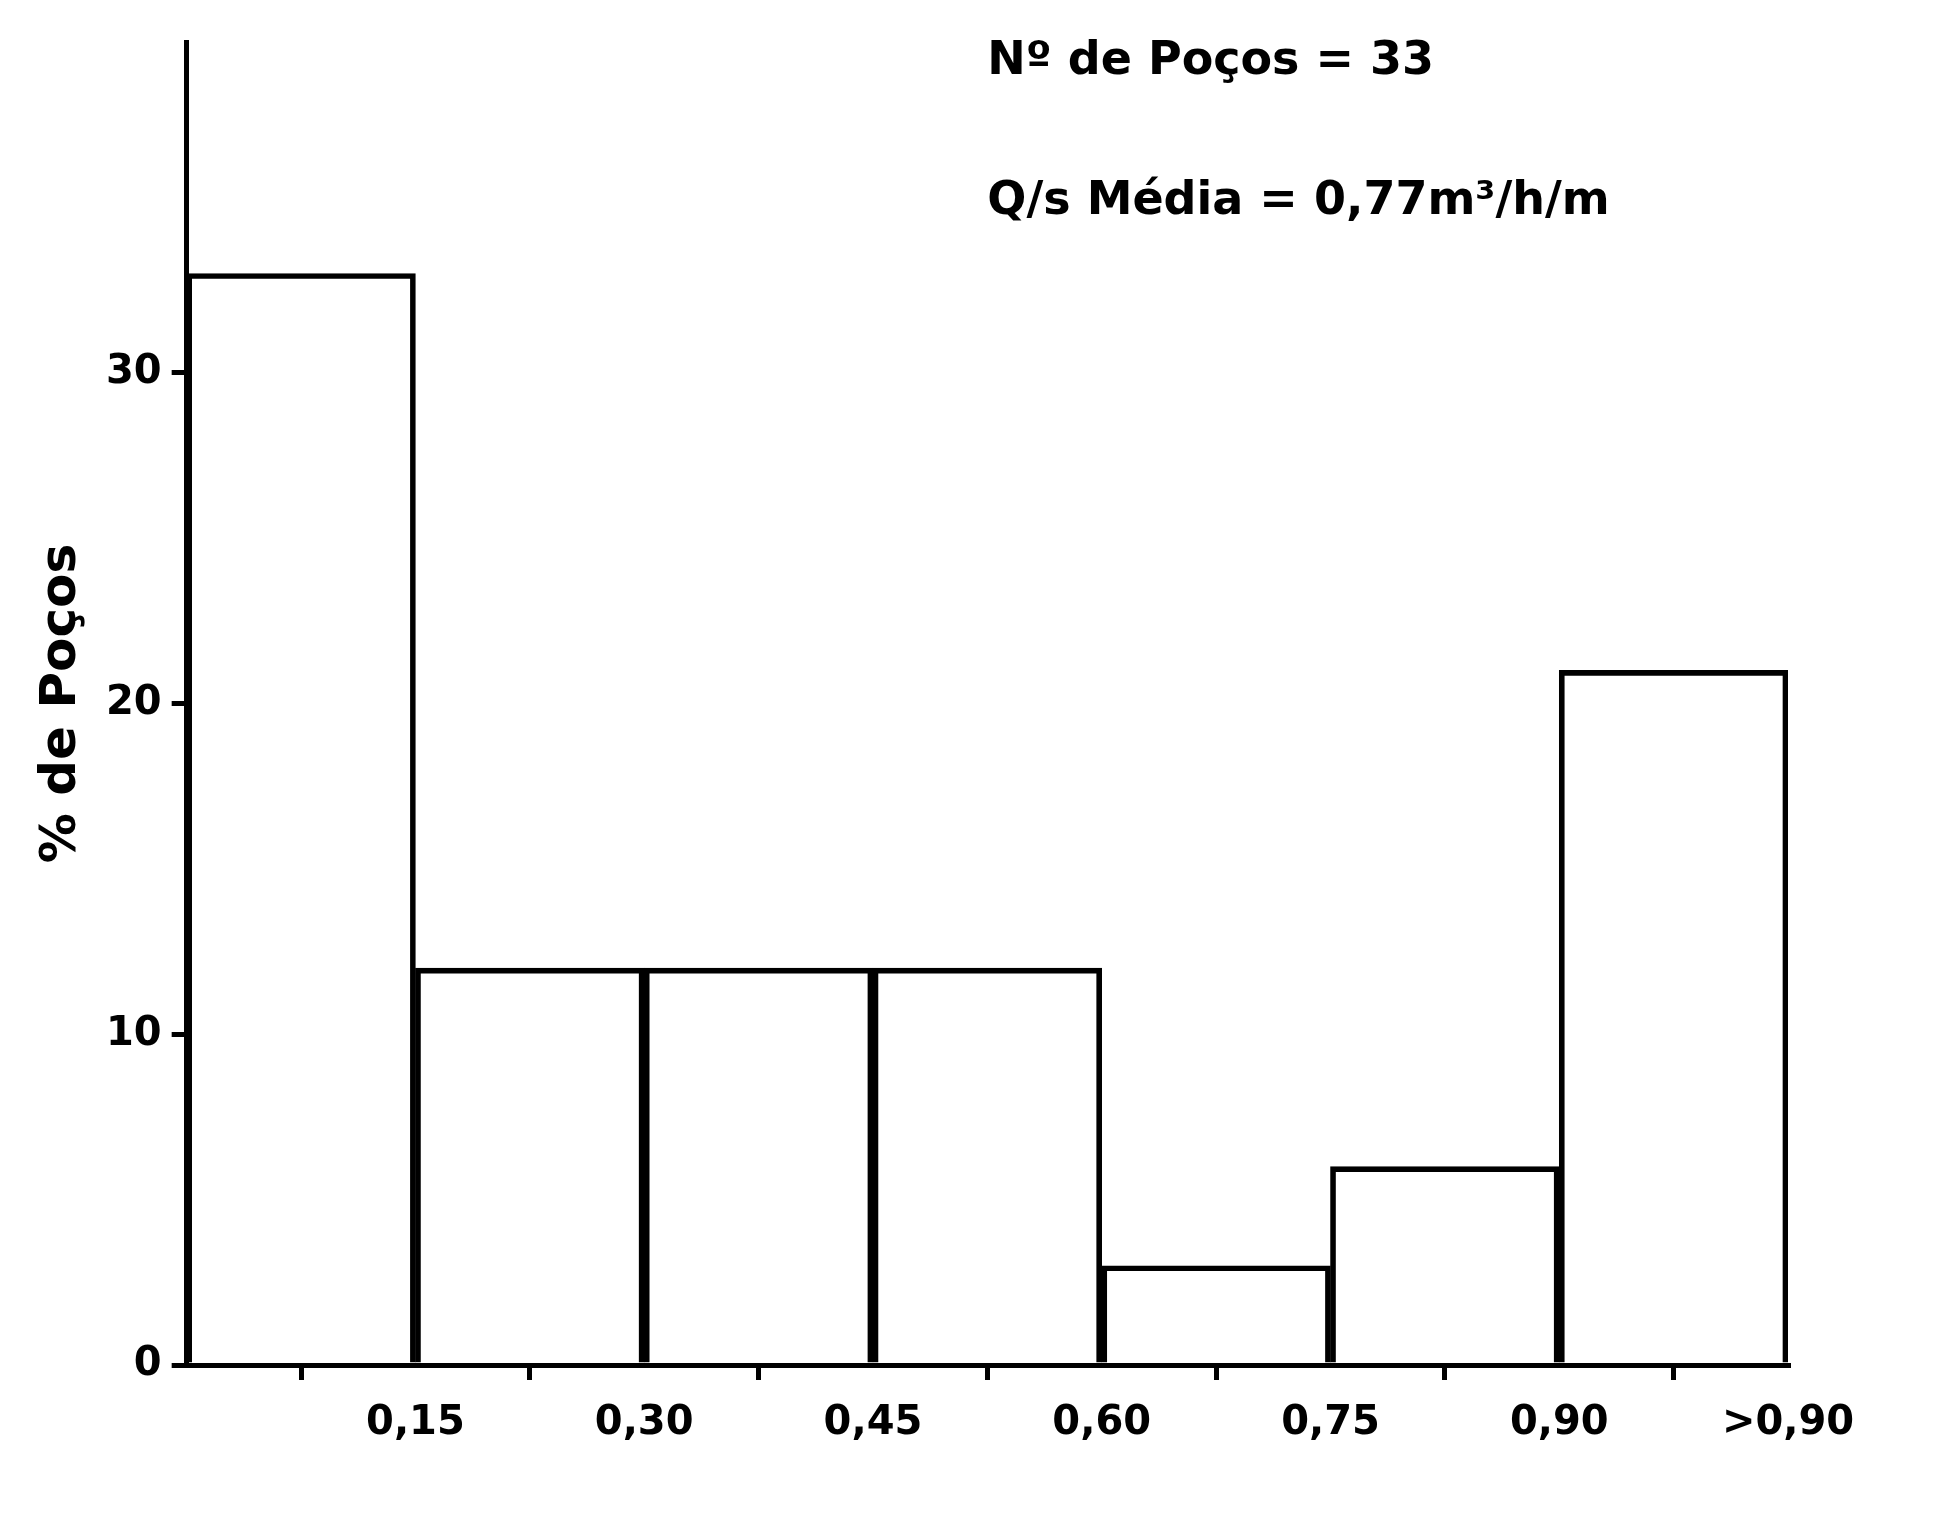 The image size is (1957, 1520). I want to click on y-tick-label: 0, so click(147, 1361).